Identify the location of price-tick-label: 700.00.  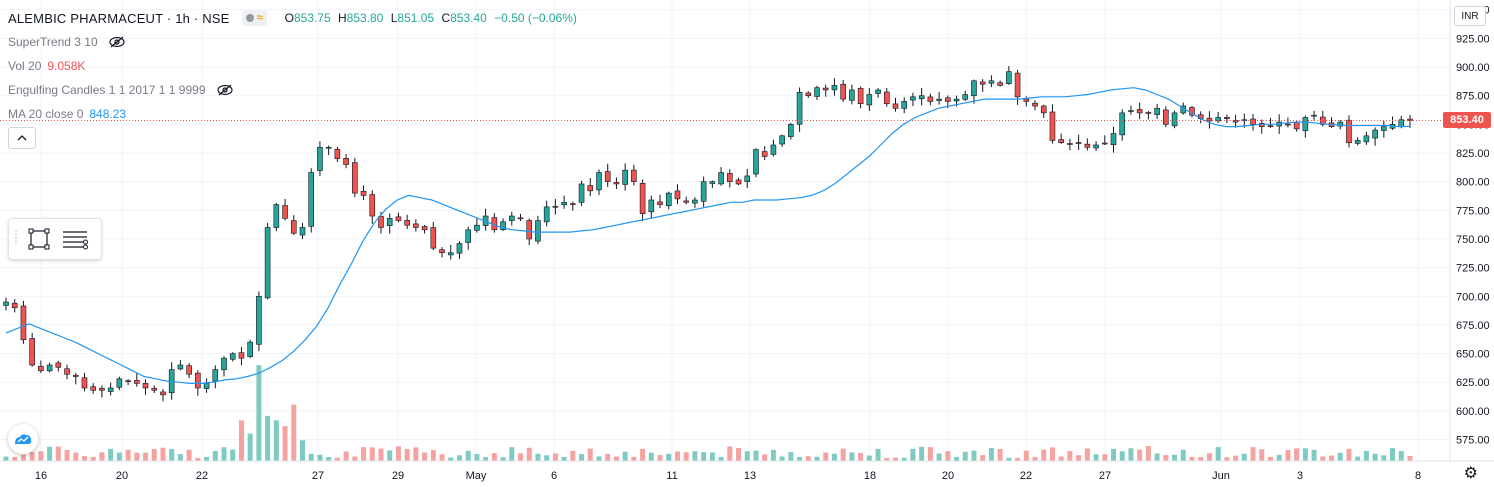
(1473, 297).